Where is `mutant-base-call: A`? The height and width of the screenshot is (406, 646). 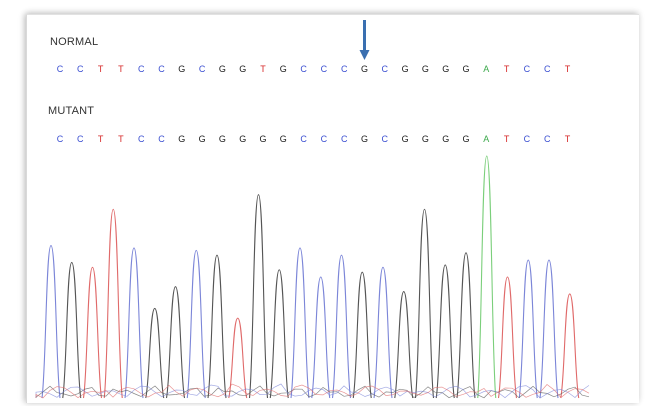
mutant-base-call: A is located at coordinates (486, 139).